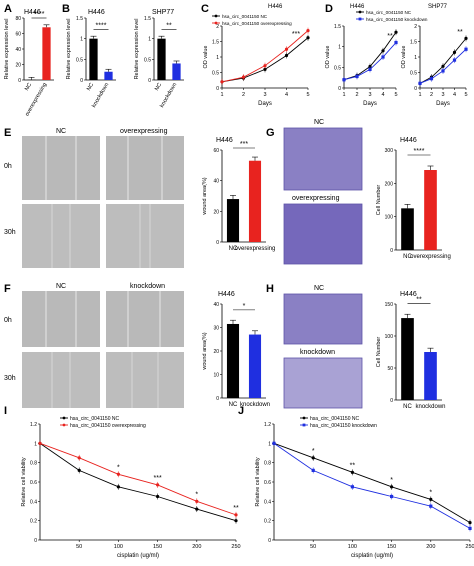 The width and height of the screenshot is (474, 566). What do you see at coordinates (79, 547) in the screenshot?
I see `i-xtick-label-0: 50` at bounding box center [79, 547].